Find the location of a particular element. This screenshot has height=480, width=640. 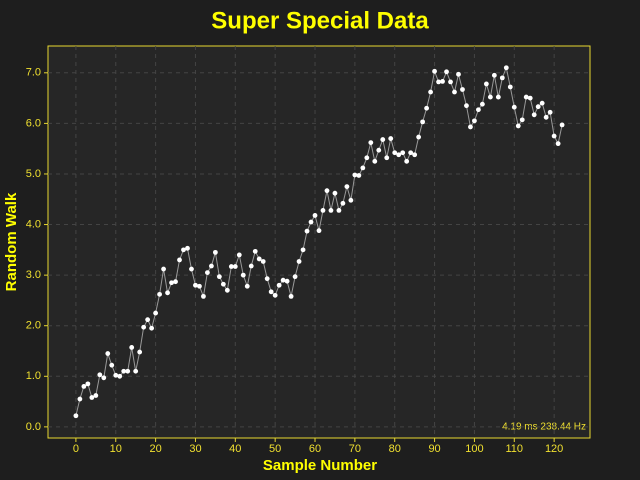

x-tick-label: 60 is located at coordinates (315, 449).